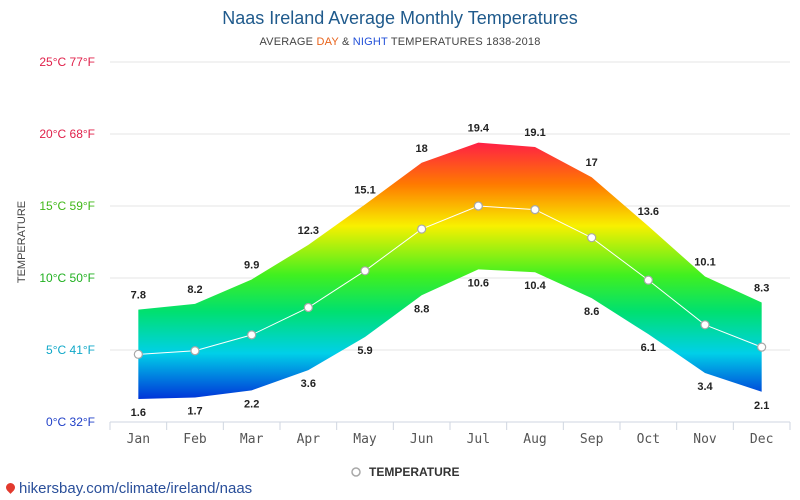  What do you see at coordinates (138, 439) in the screenshot?
I see `x-tick-label-jan: Jan` at bounding box center [138, 439].